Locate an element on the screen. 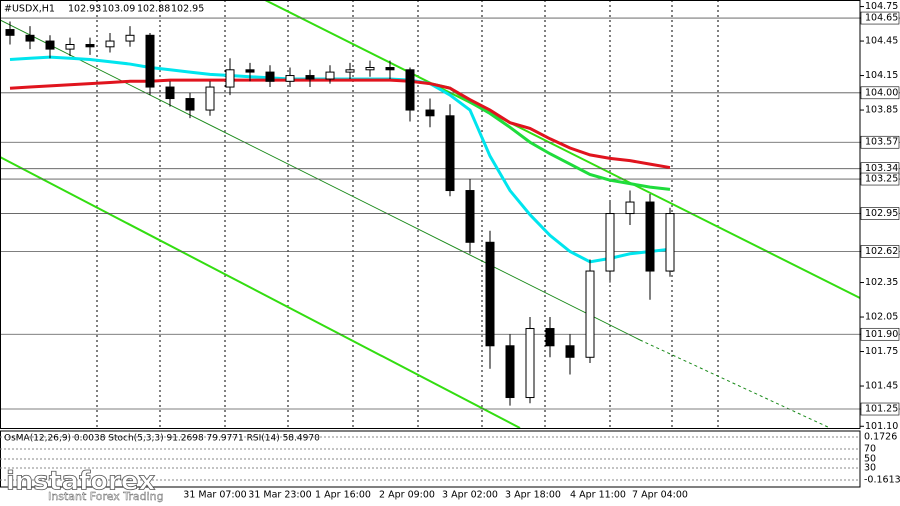 The width and height of the screenshot is (900, 506). y-tick-label: 101.45 is located at coordinates (881, 386).